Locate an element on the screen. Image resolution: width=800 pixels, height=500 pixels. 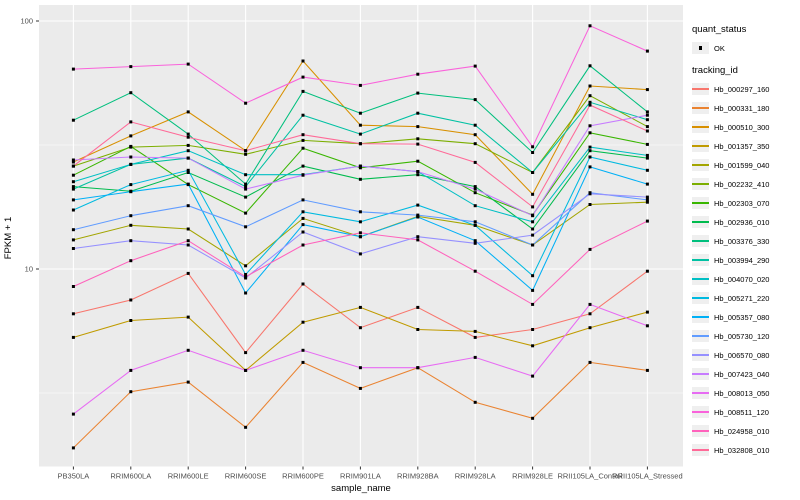
legend-item-Hb_005357_080: Hb_005357_080 is located at coordinates (745, 317).